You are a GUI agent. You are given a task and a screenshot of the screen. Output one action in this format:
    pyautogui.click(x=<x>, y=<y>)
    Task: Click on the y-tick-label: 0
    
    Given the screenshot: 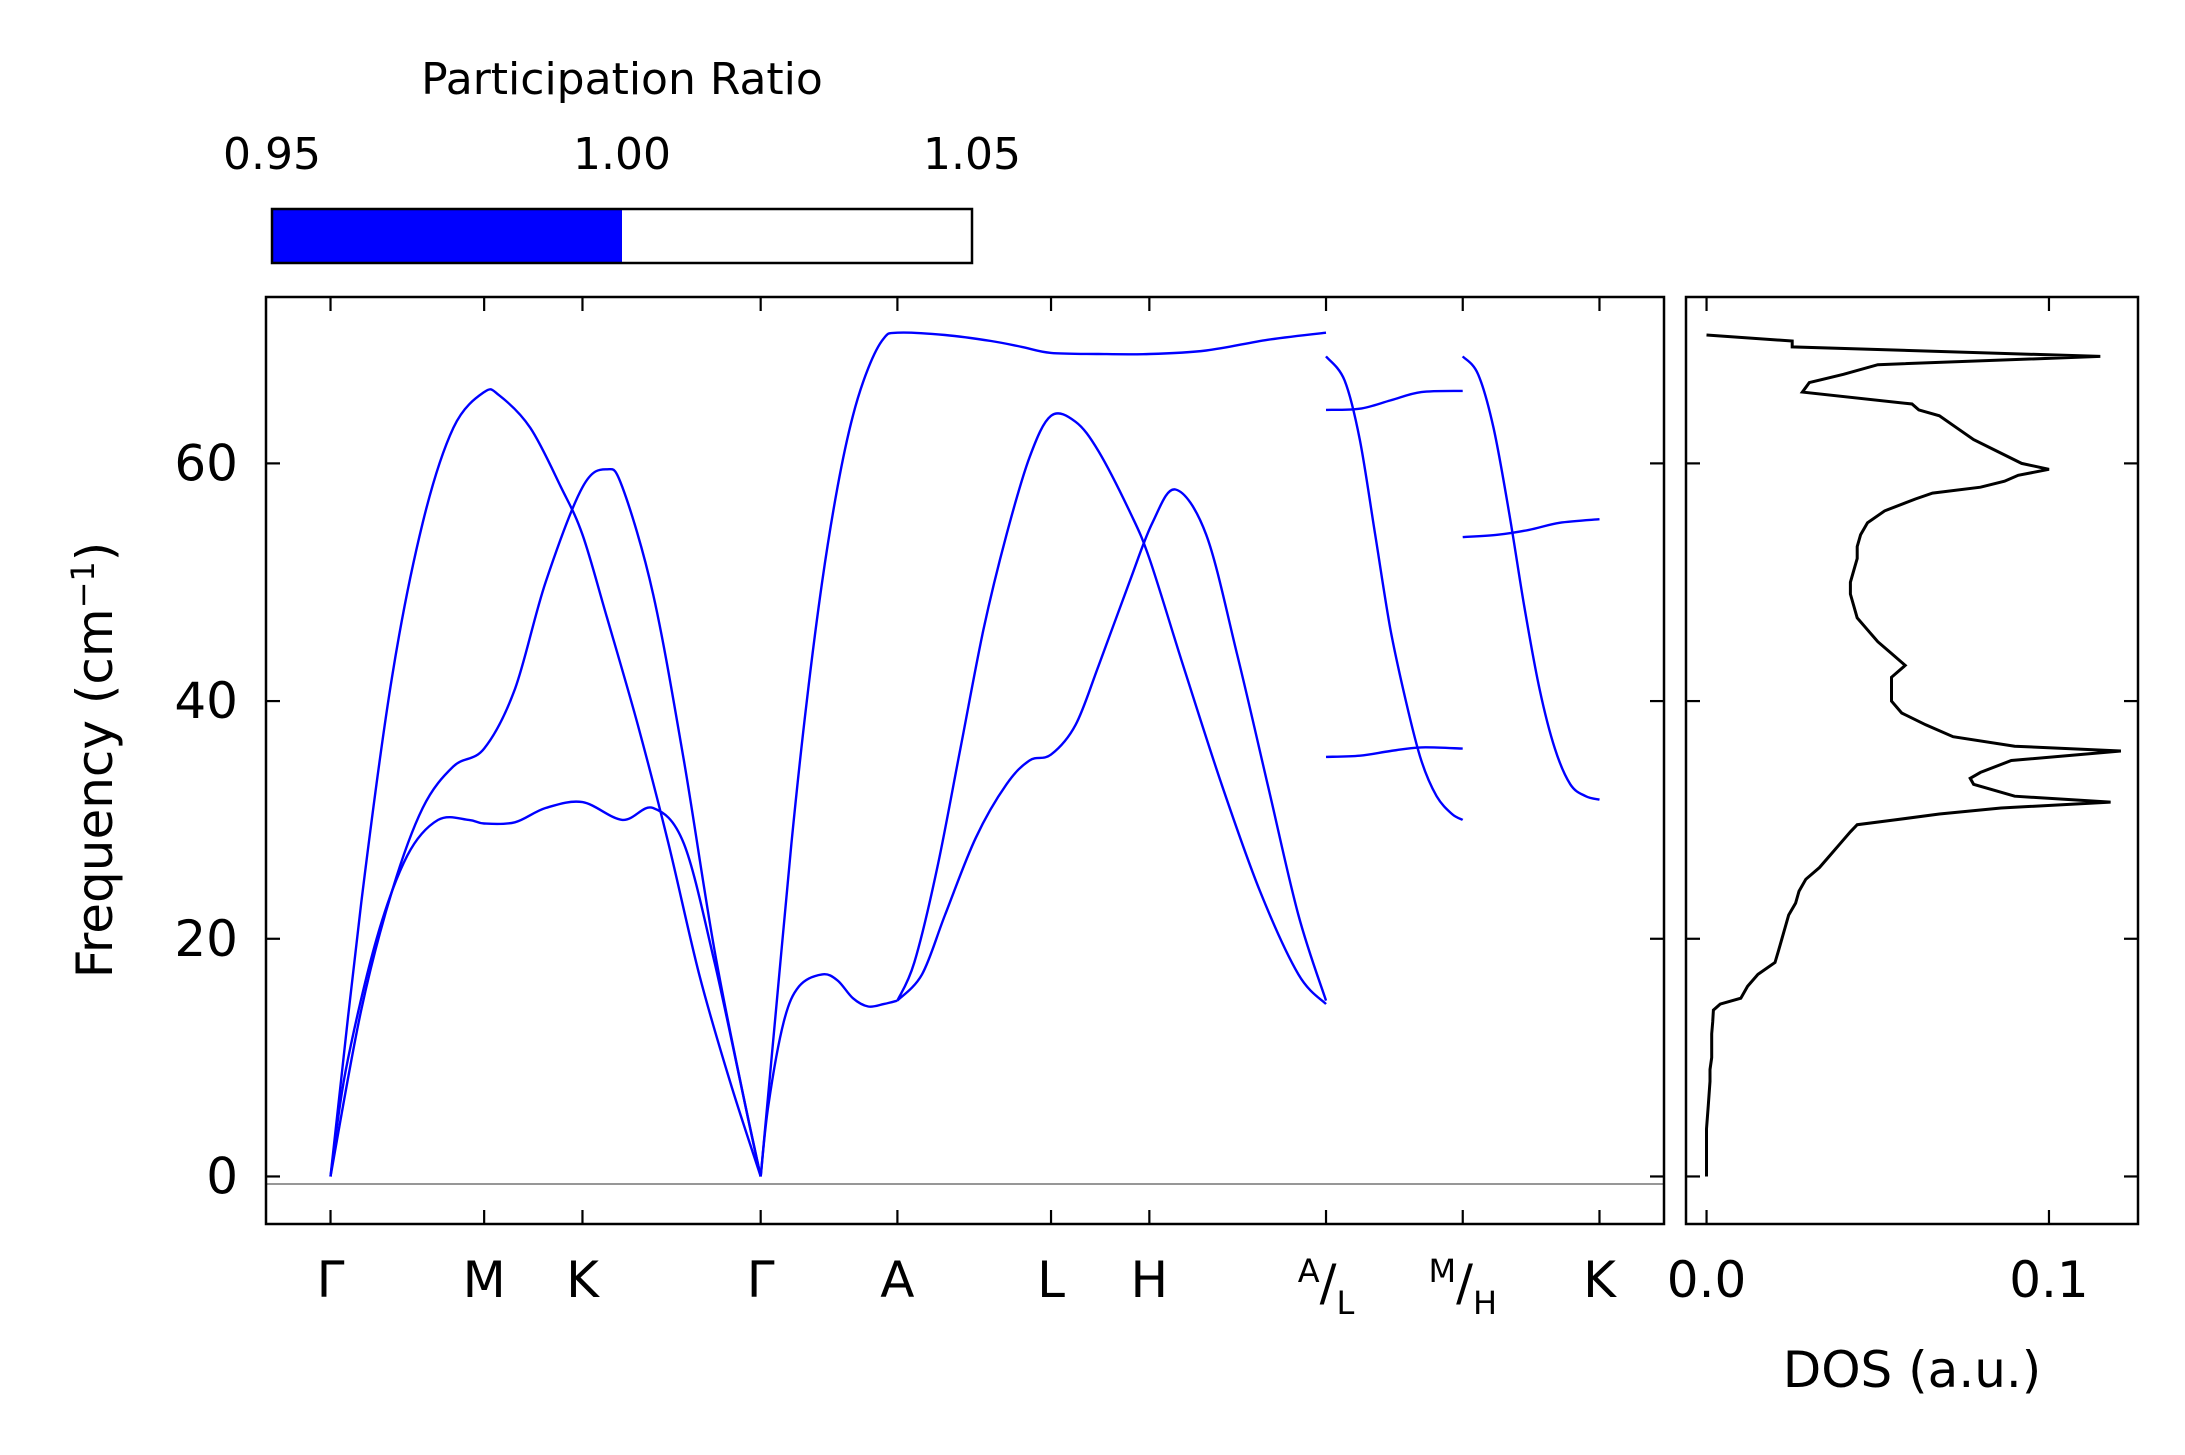 What is the action you would take?
    pyautogui.click(x=222, y=1176)
    